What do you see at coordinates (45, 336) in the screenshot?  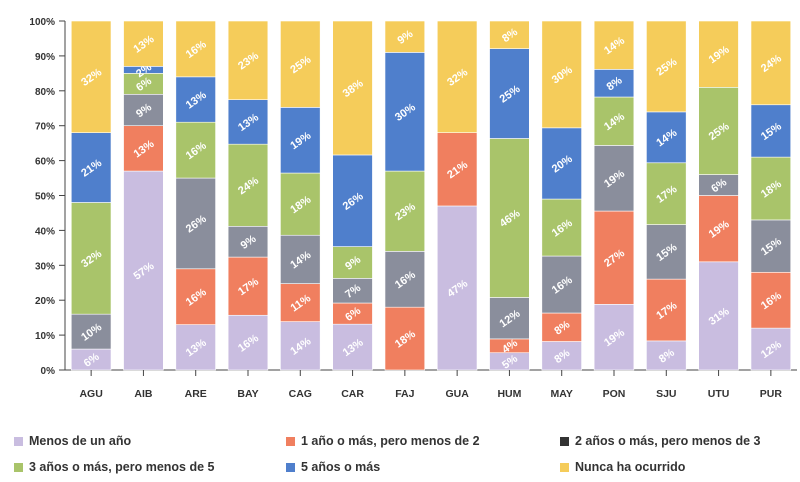 I see `y-tick-label: 10%` at bounding box center [45, 336].